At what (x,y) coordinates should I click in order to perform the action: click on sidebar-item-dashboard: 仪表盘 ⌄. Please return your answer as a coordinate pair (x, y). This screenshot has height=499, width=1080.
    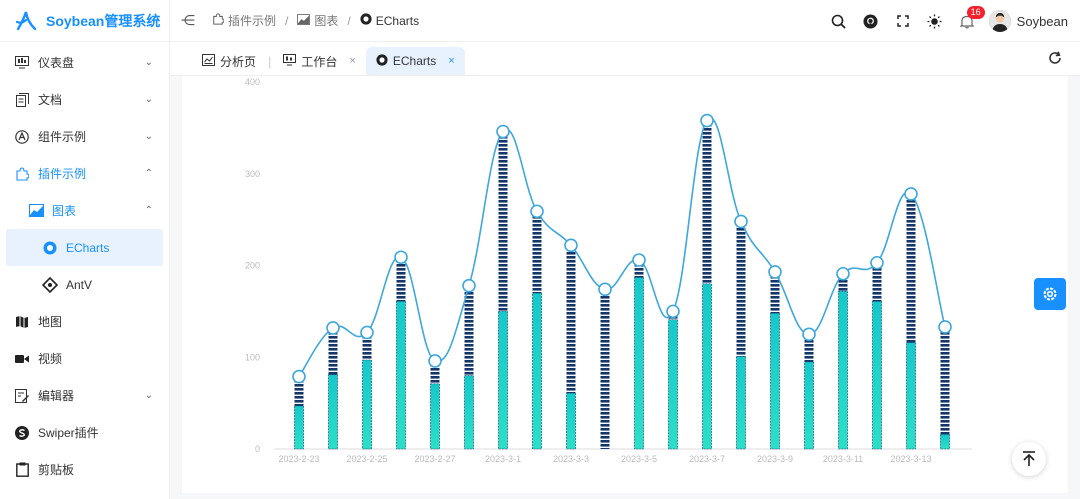
    Looking at the image, I should click on (84, 62).